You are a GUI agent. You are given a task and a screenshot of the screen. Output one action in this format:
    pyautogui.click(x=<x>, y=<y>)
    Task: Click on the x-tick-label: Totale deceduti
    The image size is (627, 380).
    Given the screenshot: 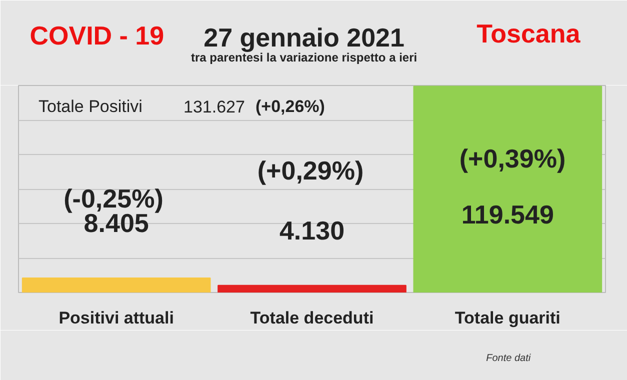 What is the action you would take?
    pyautogui.click(x=312, y=318)
    